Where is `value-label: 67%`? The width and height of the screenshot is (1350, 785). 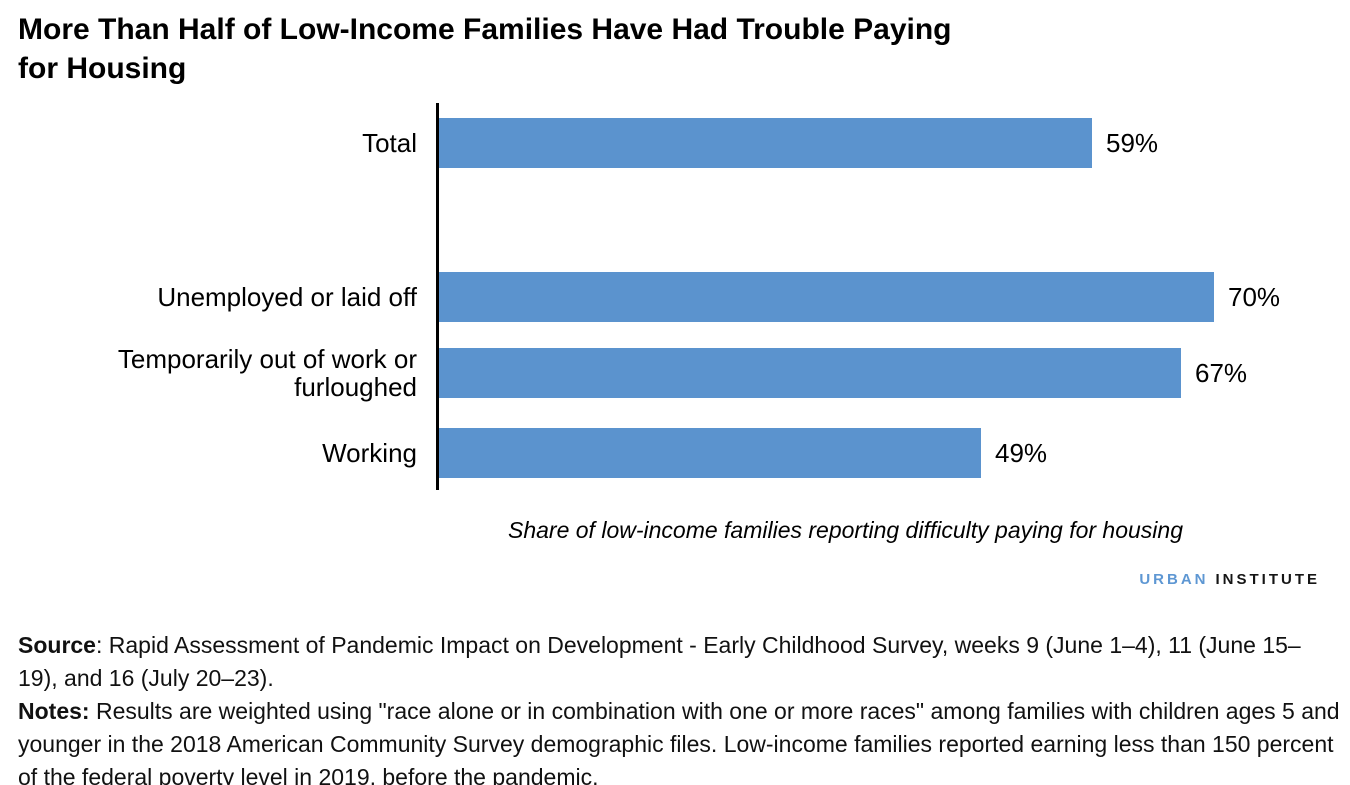
value-label: 67% is located at coordinates (1221, 373).